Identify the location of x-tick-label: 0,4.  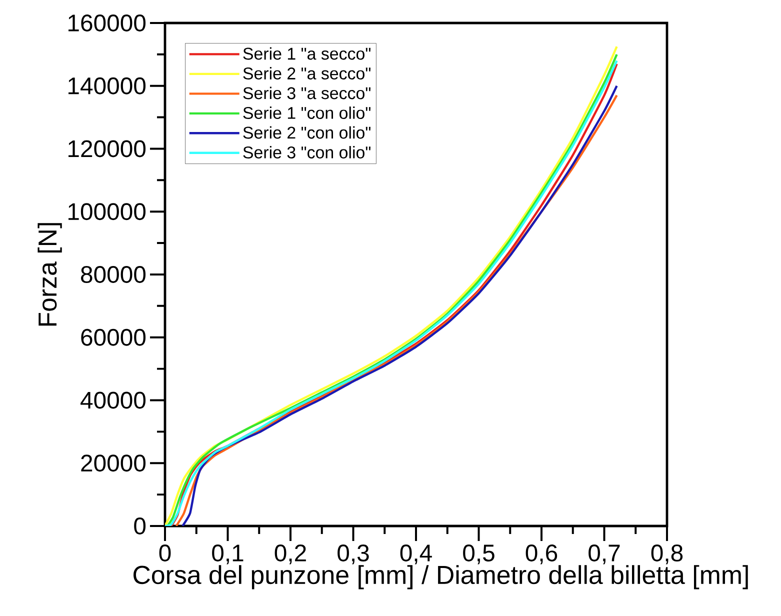
(416, 554).